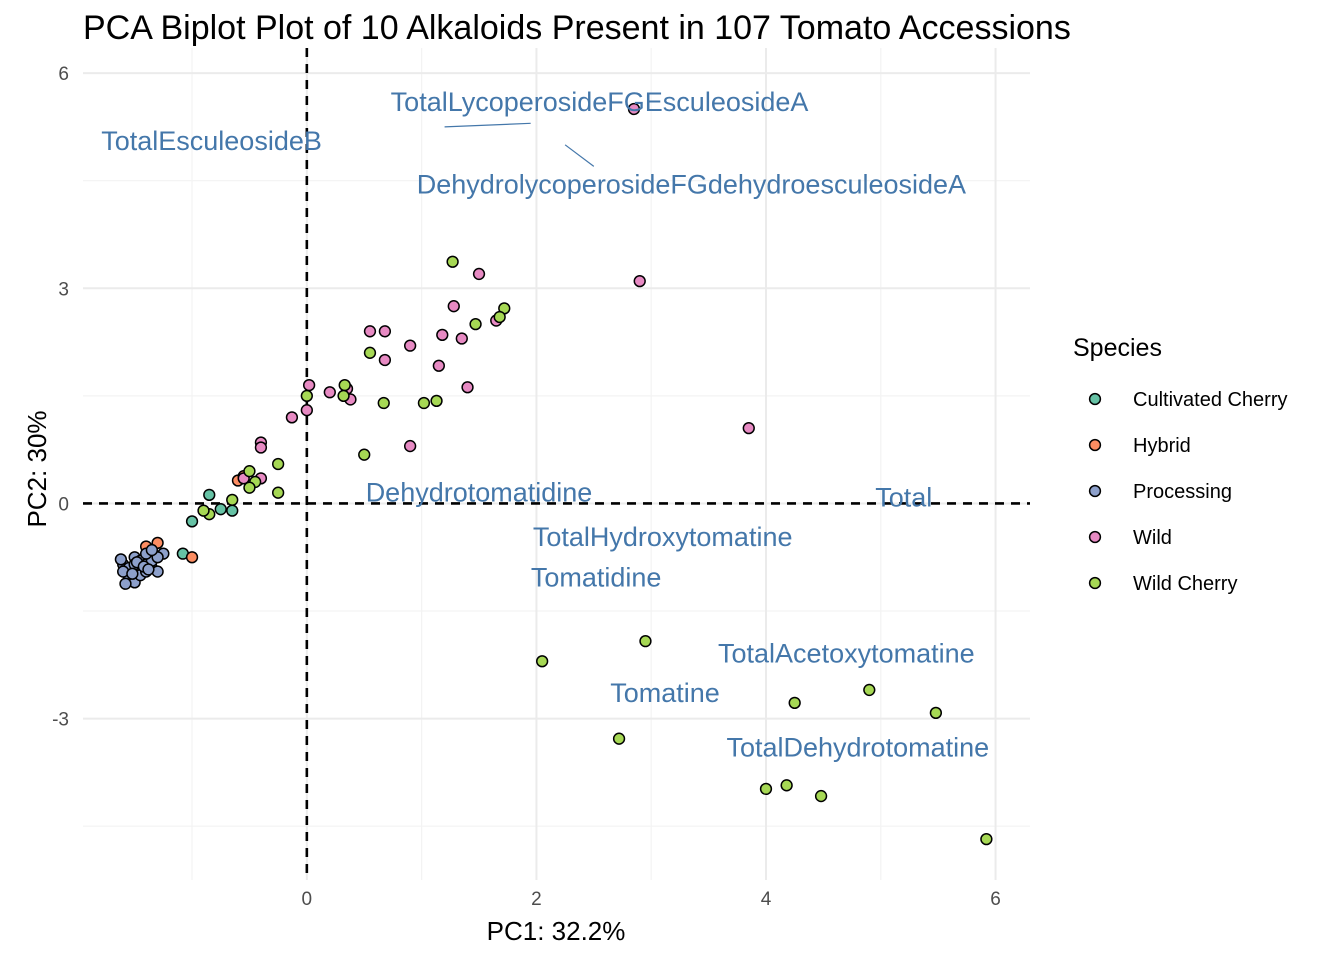  What do you see at coordinates (479, 493) in the screenshot?
I see `variable-label: Dehydrotomatidine` at bounding box center [479, 493].